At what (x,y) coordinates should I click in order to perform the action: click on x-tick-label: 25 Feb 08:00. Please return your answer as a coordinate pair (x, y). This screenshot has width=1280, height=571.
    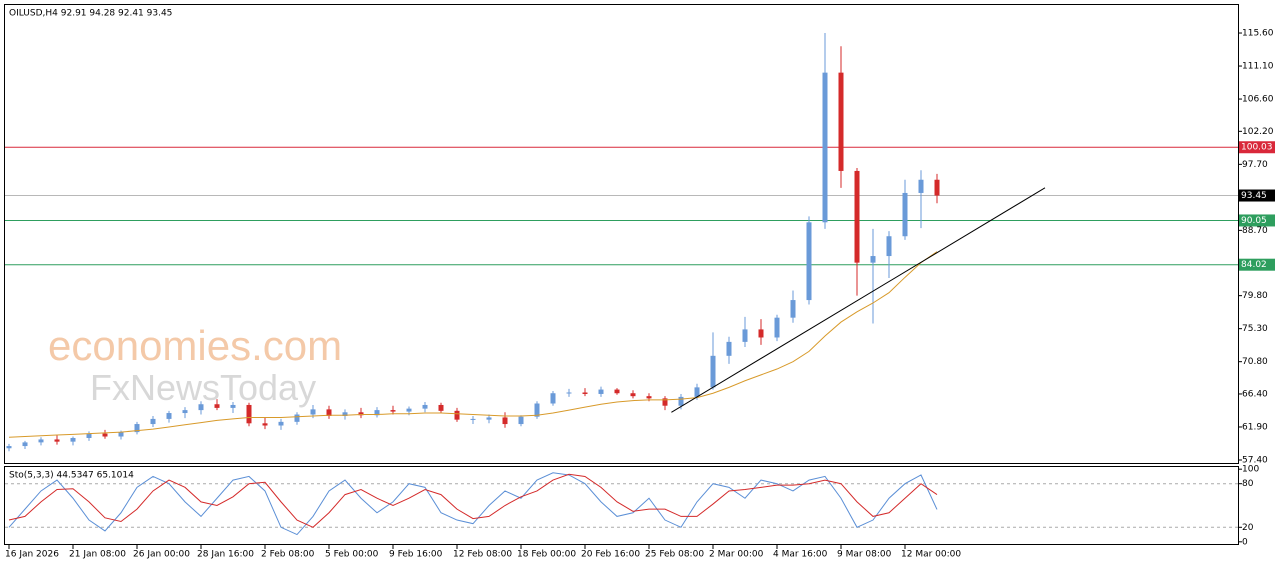
    Looking at the image, I should click on (674, 555).